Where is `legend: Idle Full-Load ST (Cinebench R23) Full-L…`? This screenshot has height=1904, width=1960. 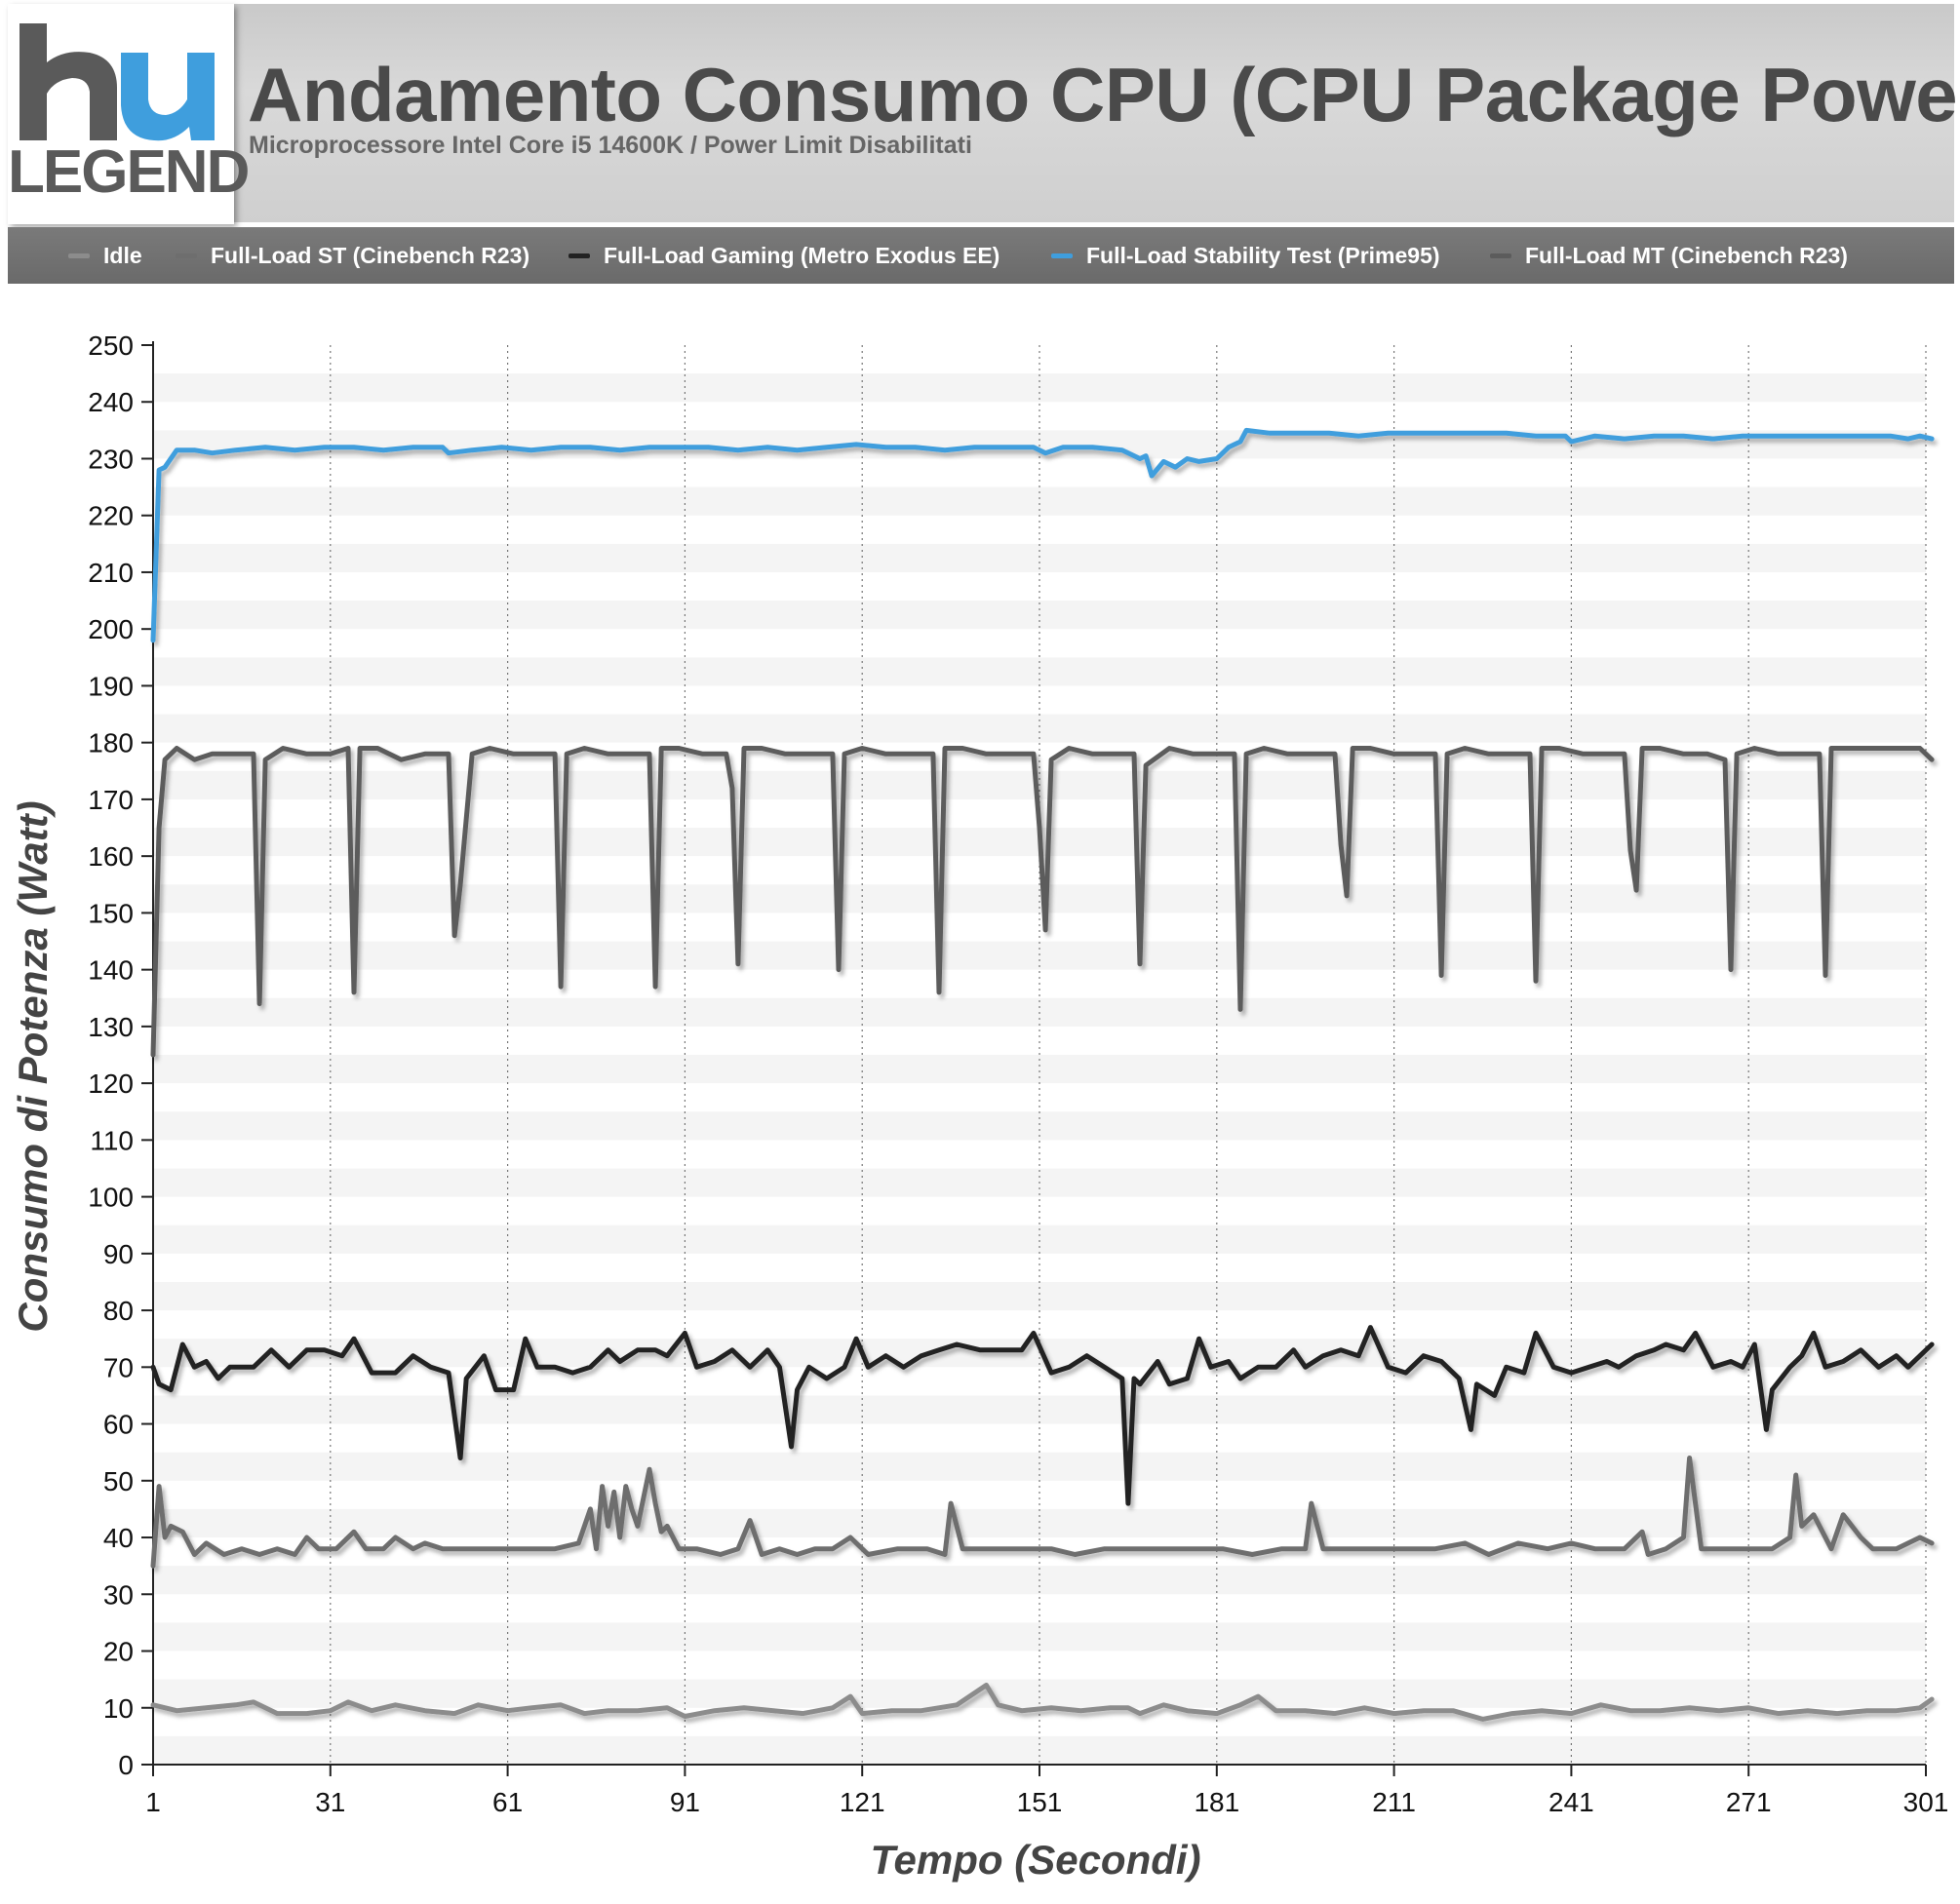 legend: Idle Full-Load ST (Cinebench R23) Full-L… is located at coordinates (981, 255).